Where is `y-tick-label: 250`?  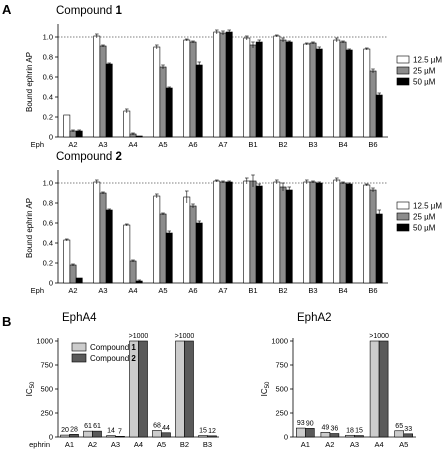
y-tick-label: 250 is located at coordinates (46, 413).